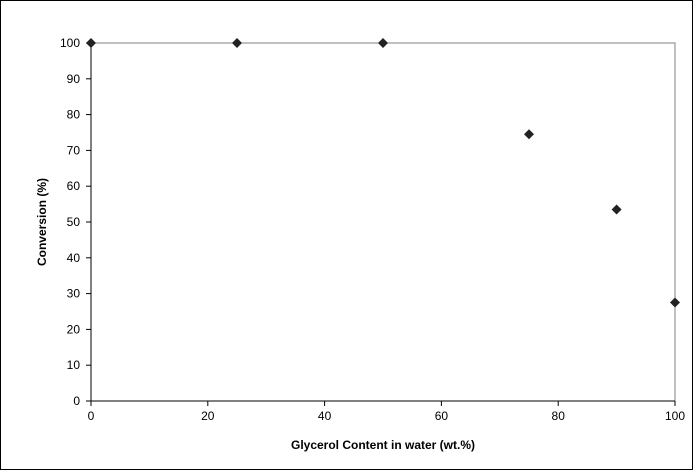 This screenshot has height=471, width=693. What do you see at coordinates (559, 416) in the screenshot?
I see `x-tick-label: 80` at bounding box center [559, 416].